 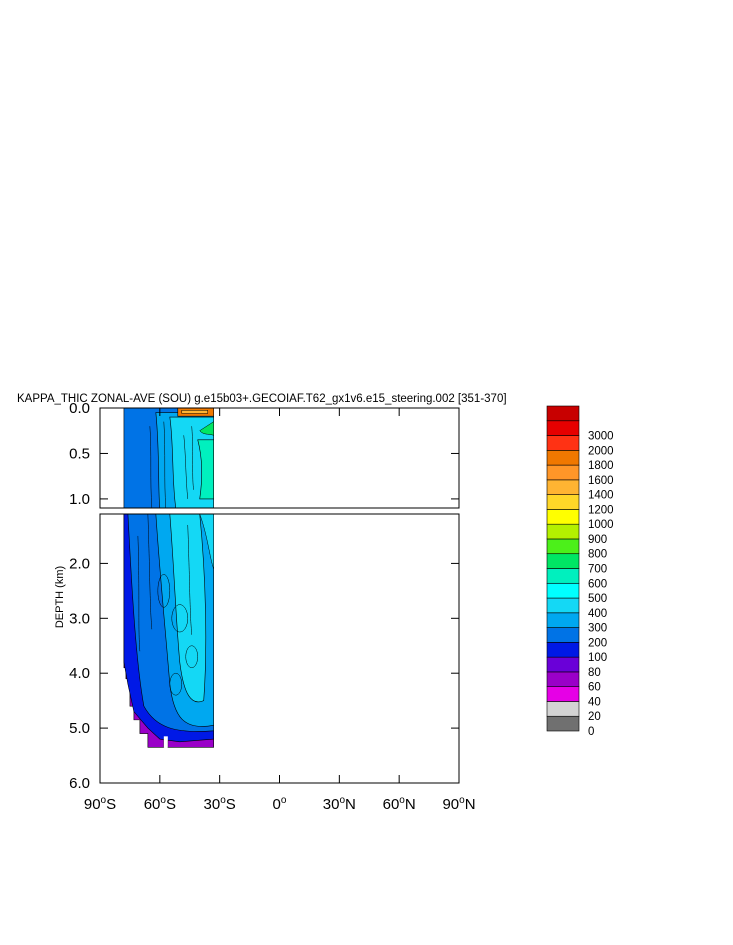 I want to click on colorbar-label: 2000, so click(x=601, y=451).